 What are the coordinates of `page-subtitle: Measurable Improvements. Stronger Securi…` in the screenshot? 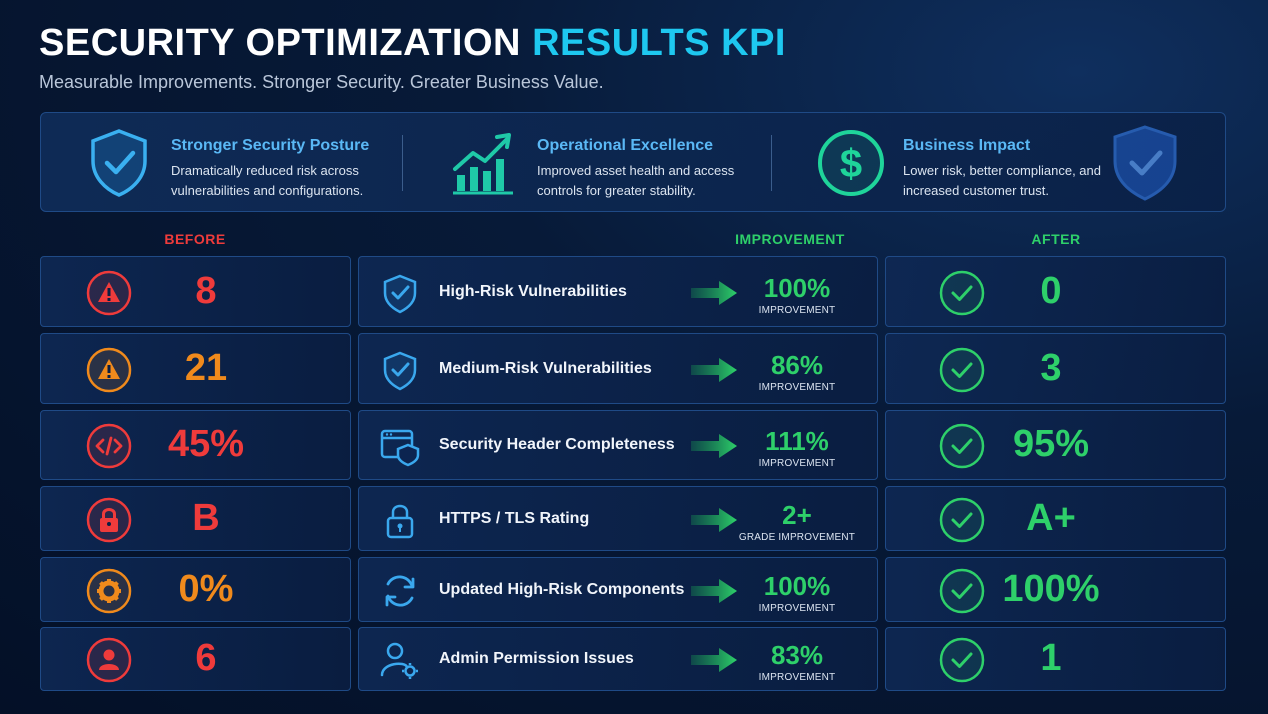 It's located at (321, 82).